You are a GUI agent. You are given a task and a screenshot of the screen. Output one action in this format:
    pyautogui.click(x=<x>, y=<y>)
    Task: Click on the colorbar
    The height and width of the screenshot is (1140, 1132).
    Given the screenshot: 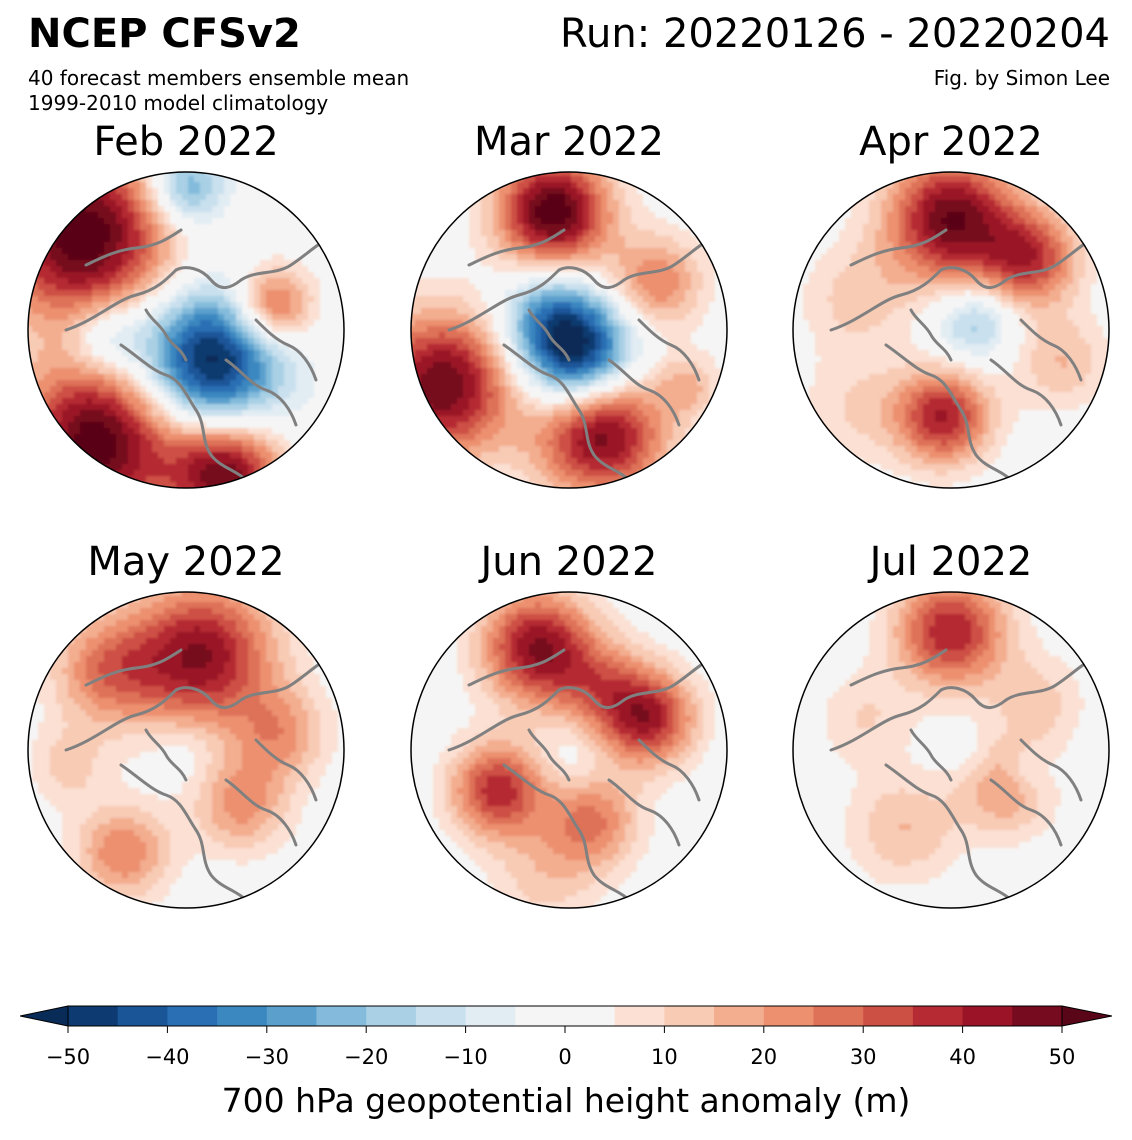 What is the action you would take?
    pyautogui.click(x=566, y=1019)
    